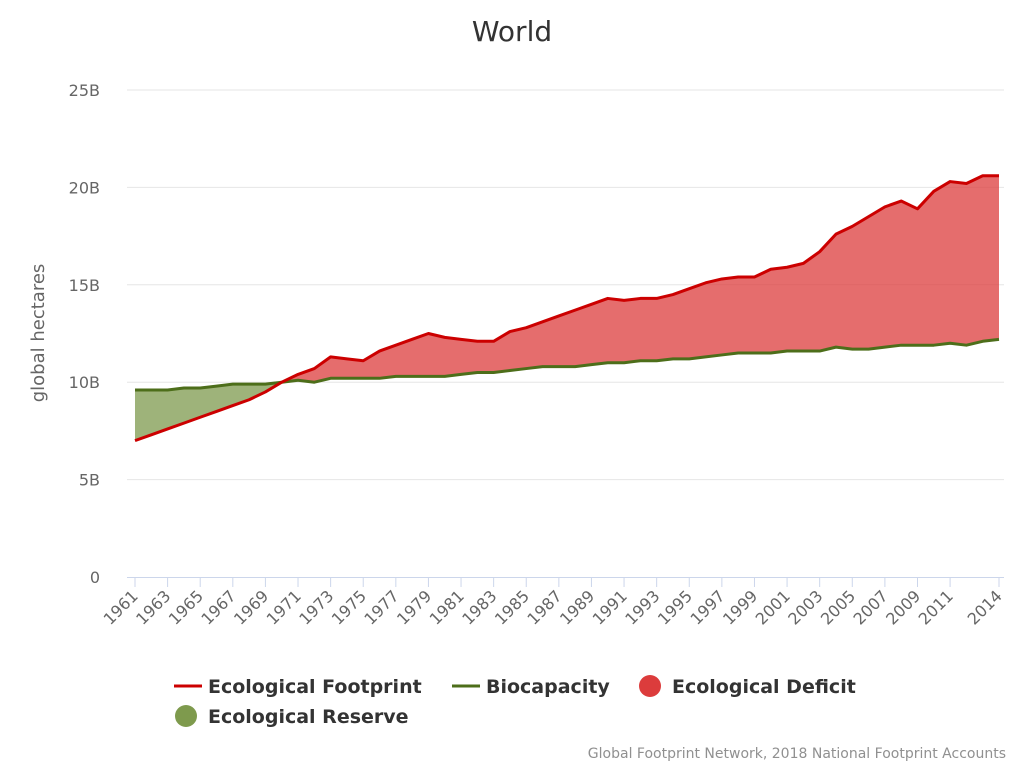 Image resolution: width=1024 pixels, height=768 pixels. Describe the element at coordinates (284, 607) in the screenshot. I see `x-tick-label: 1971` at that location.